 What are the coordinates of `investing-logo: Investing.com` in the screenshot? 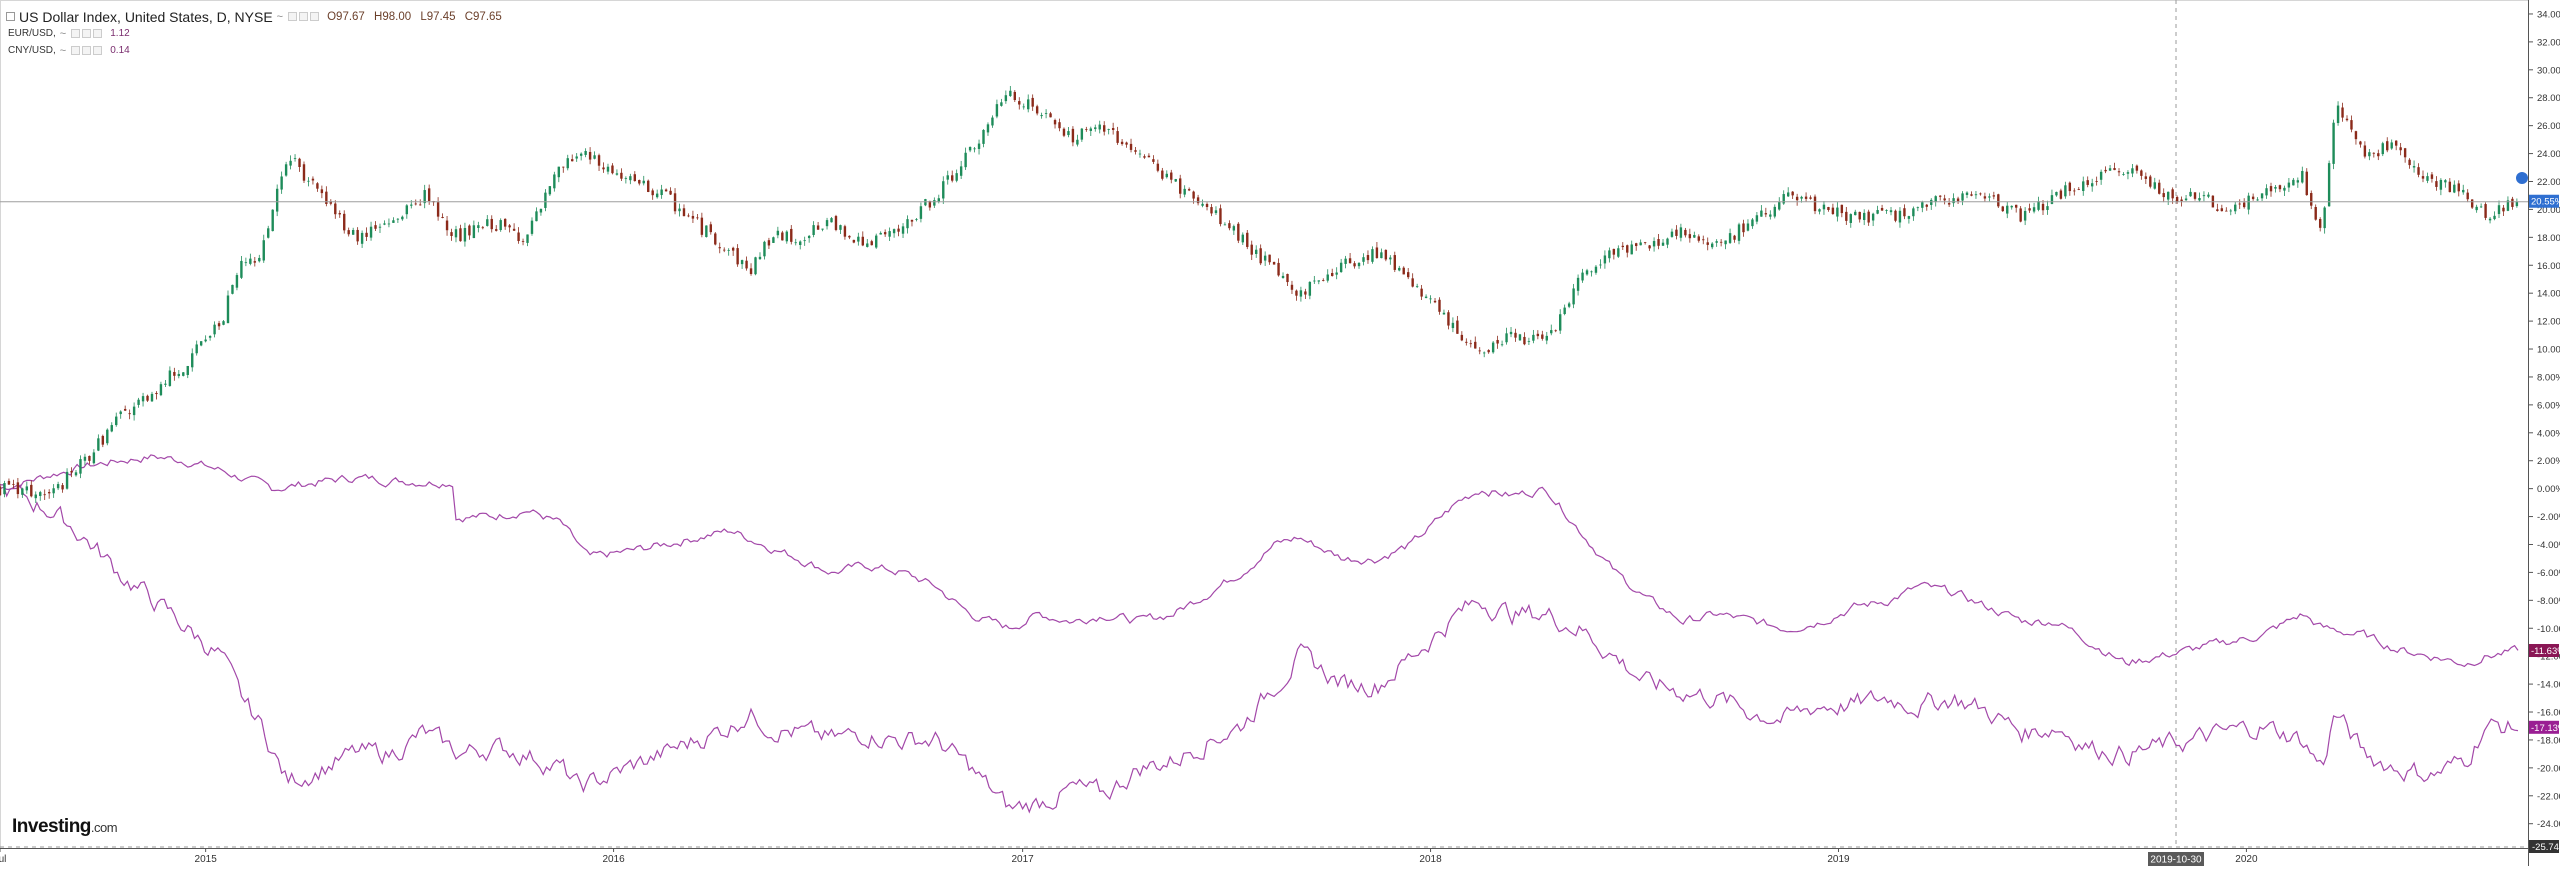 It's located at (65, 827).